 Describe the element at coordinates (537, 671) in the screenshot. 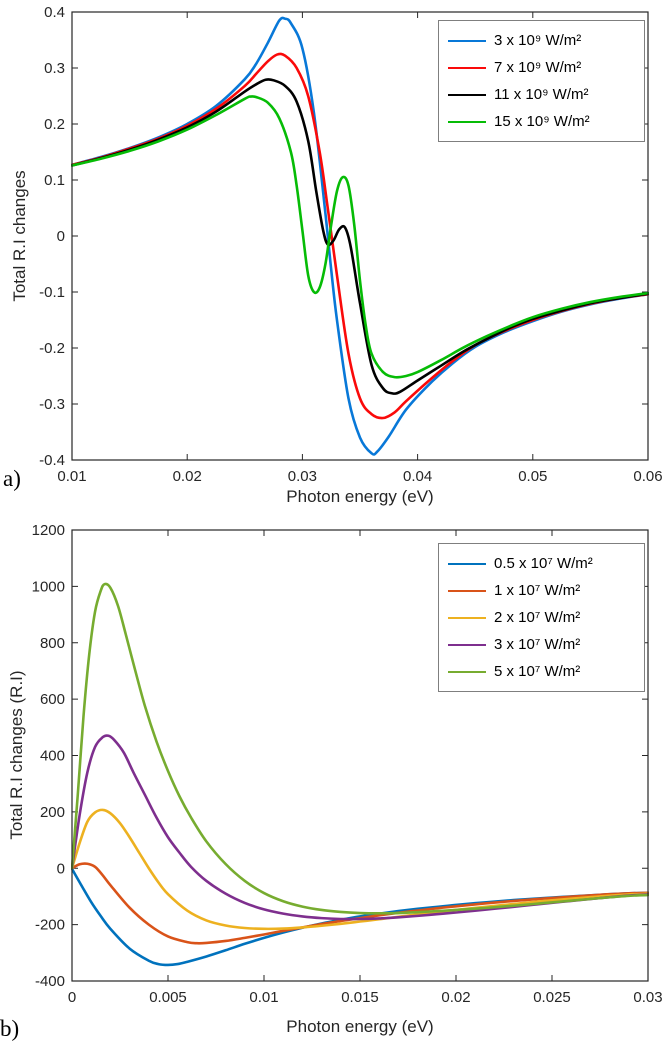

I see `legend-label: 5 x 10⁷ W/m²` at that location.